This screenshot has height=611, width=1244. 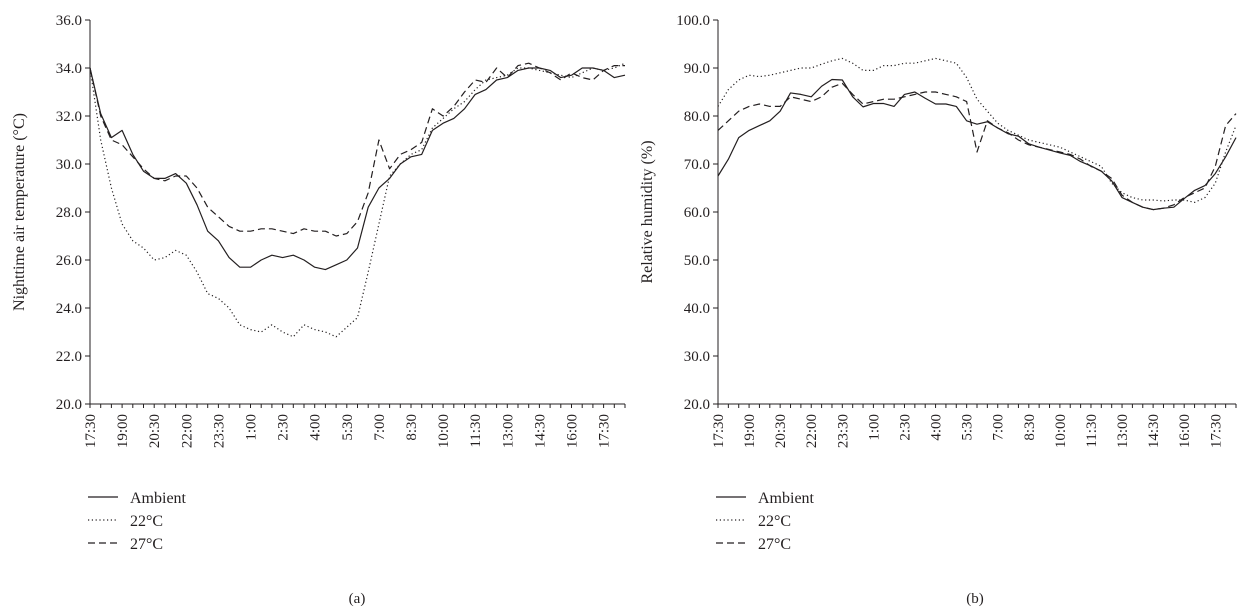 What do you see at coordinates (69, 117) in the screenshot?
I see `y-tick-label: 32.0` at bounding box center [69, 117].